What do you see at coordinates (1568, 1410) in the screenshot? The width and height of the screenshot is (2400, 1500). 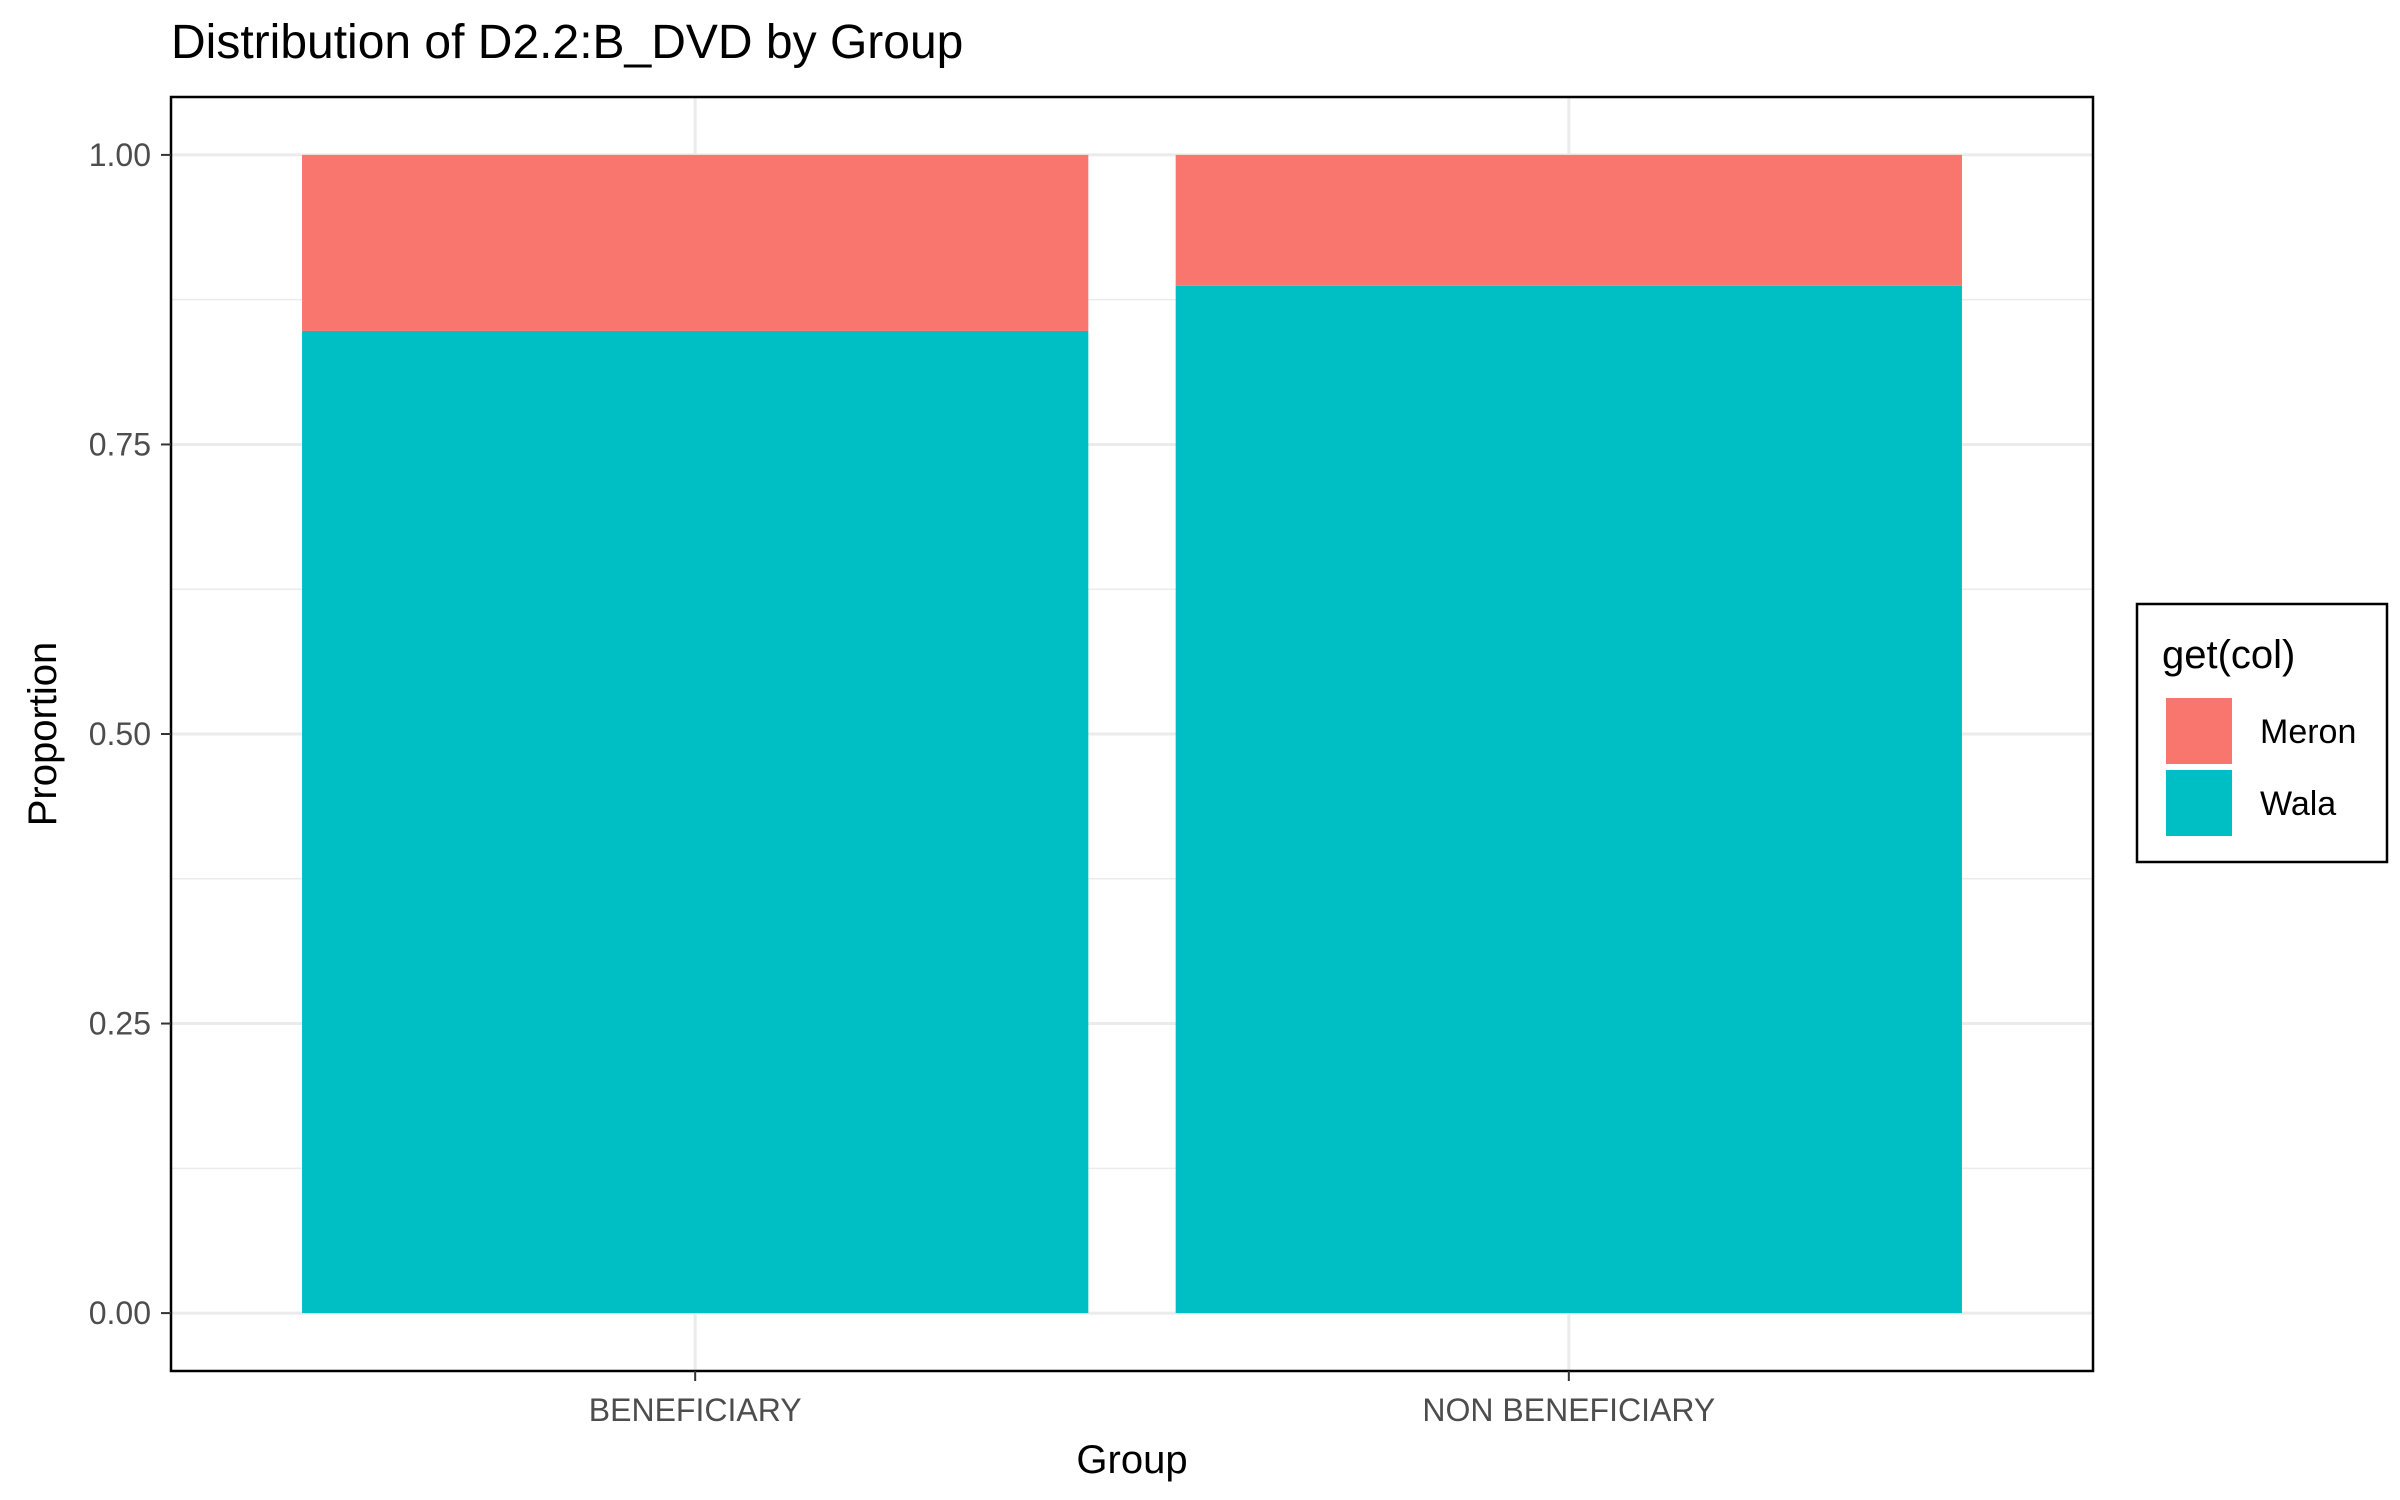 I see `x-tick-label: NON BENEFICIARY` at bounding box center [1568, 1410].